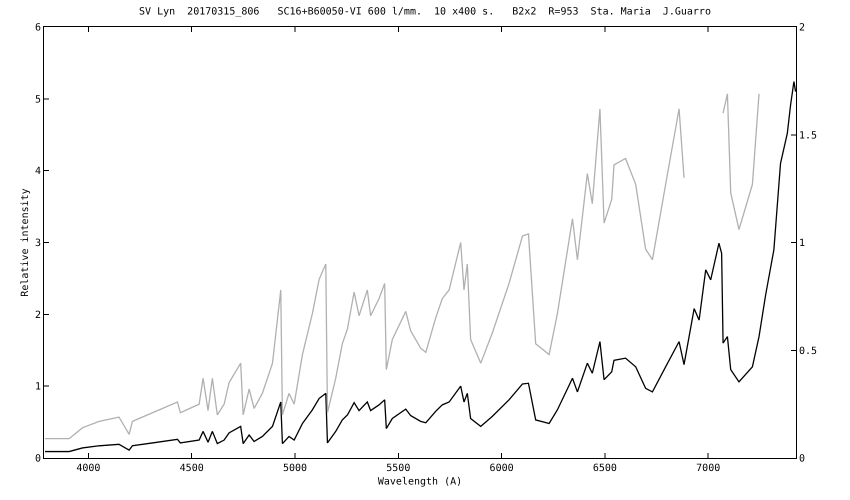 The height and width of the screenshot is (500, 850). What do you see at coordinates (398, 468) in the screenshot?
I see `x-tick-label: 5500` at bounding box center [398, 468].